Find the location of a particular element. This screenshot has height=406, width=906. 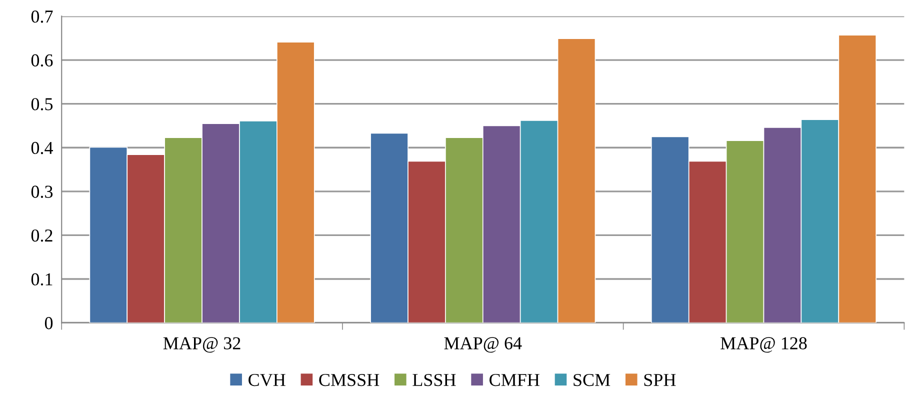

y-tick-label: 0.7 is located at coordinates (42, 16).